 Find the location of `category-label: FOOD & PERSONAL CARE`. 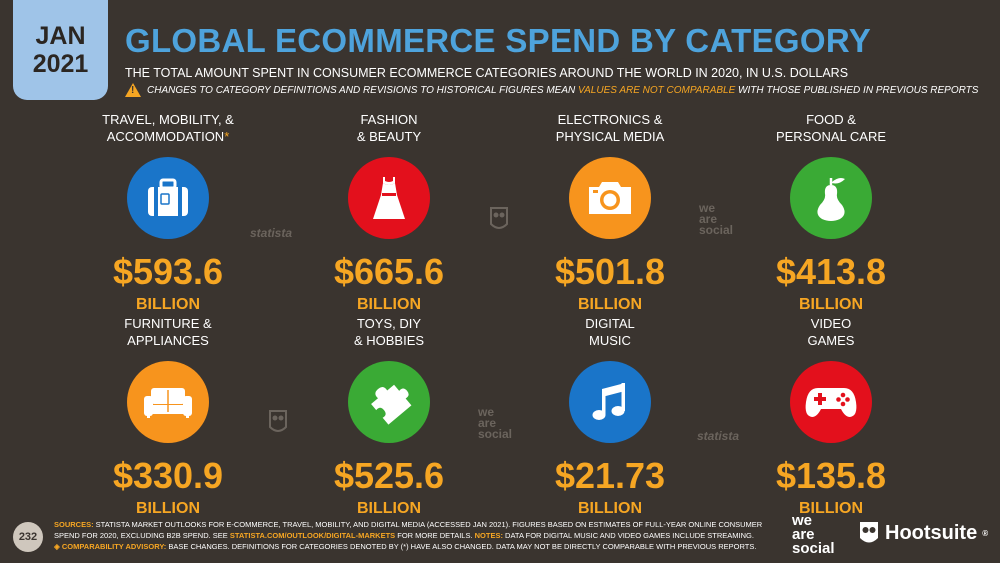

category-label: FOOD & PERSONAL CARE is located at coordinates (831, 128).